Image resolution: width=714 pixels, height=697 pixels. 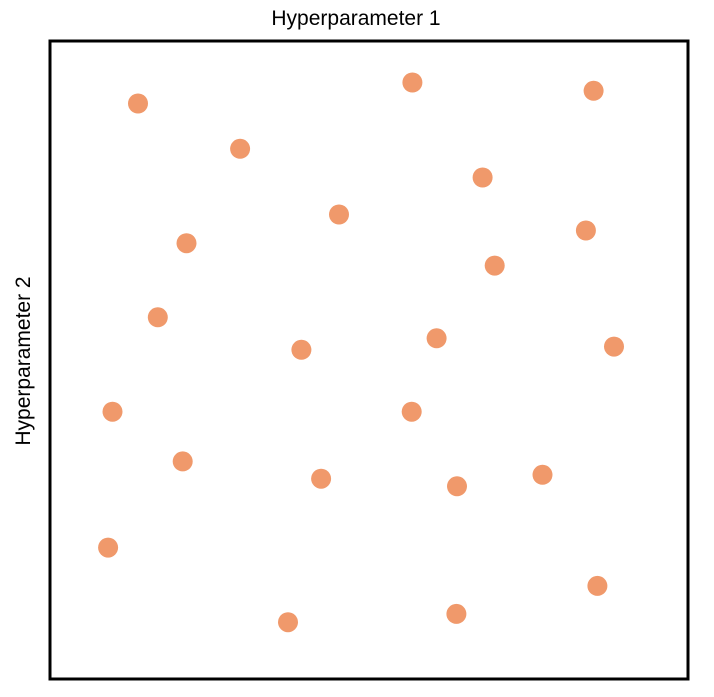 What do you see at coordinates (23, 360) in the screenshot?
I see `y-axis-label: Hyperparameter 2` at bounding box center [23, 360].